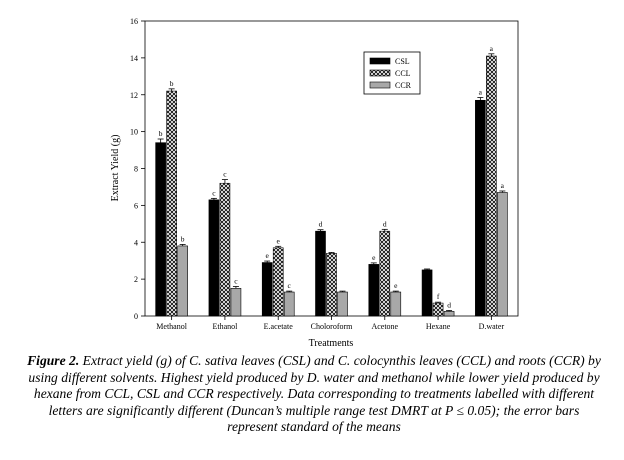 This screenshot has width=624, height=460. What do you see at coordinates (134, 95) in the screenshot?
I see `y-tick-label: 12` at bounding box center [134, 95].